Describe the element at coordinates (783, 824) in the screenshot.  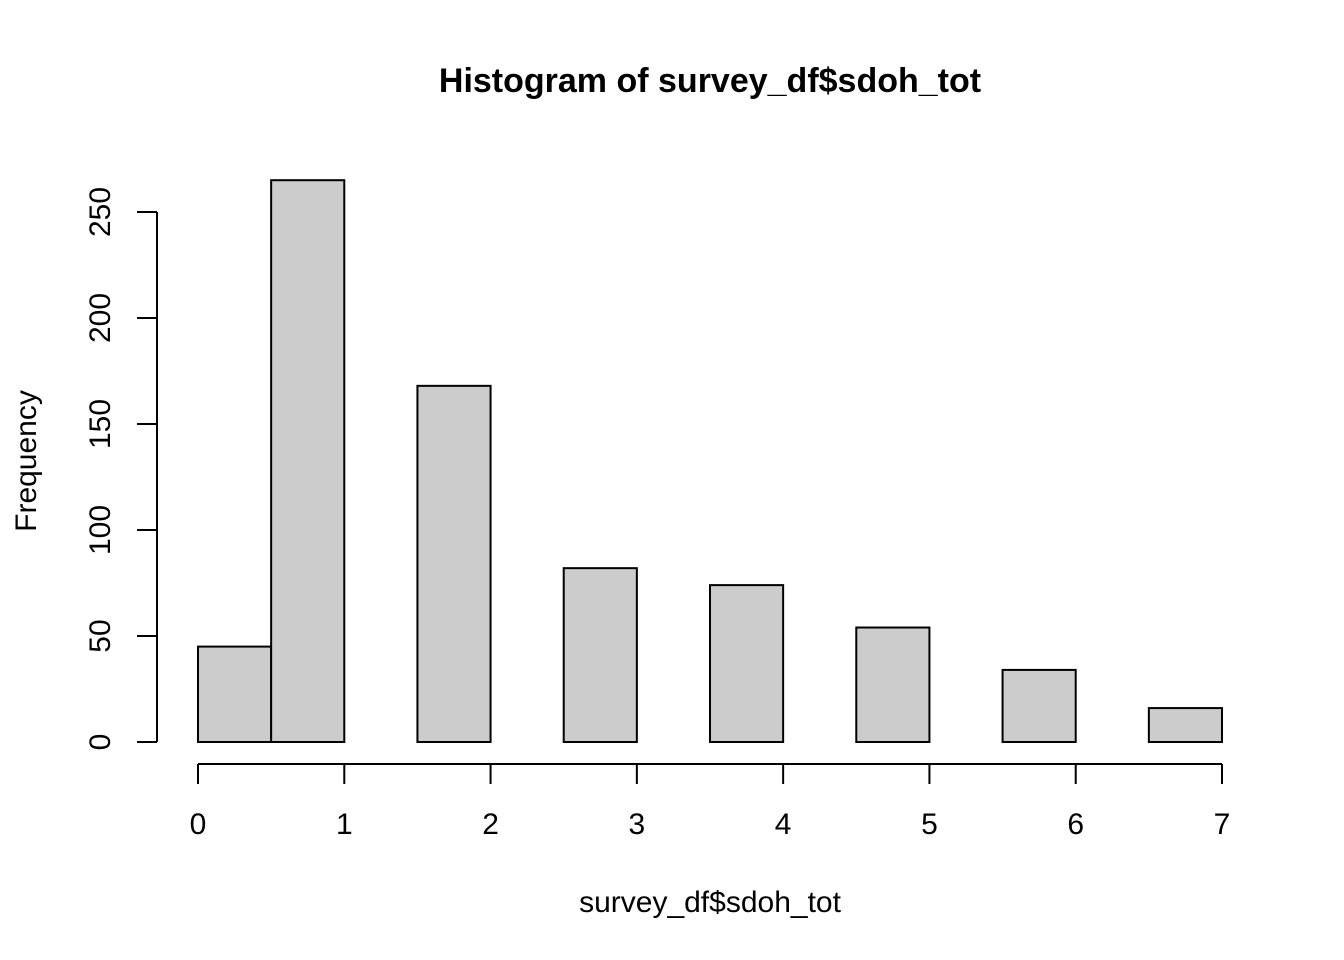
I see `x-tick-label: 4` at that location.